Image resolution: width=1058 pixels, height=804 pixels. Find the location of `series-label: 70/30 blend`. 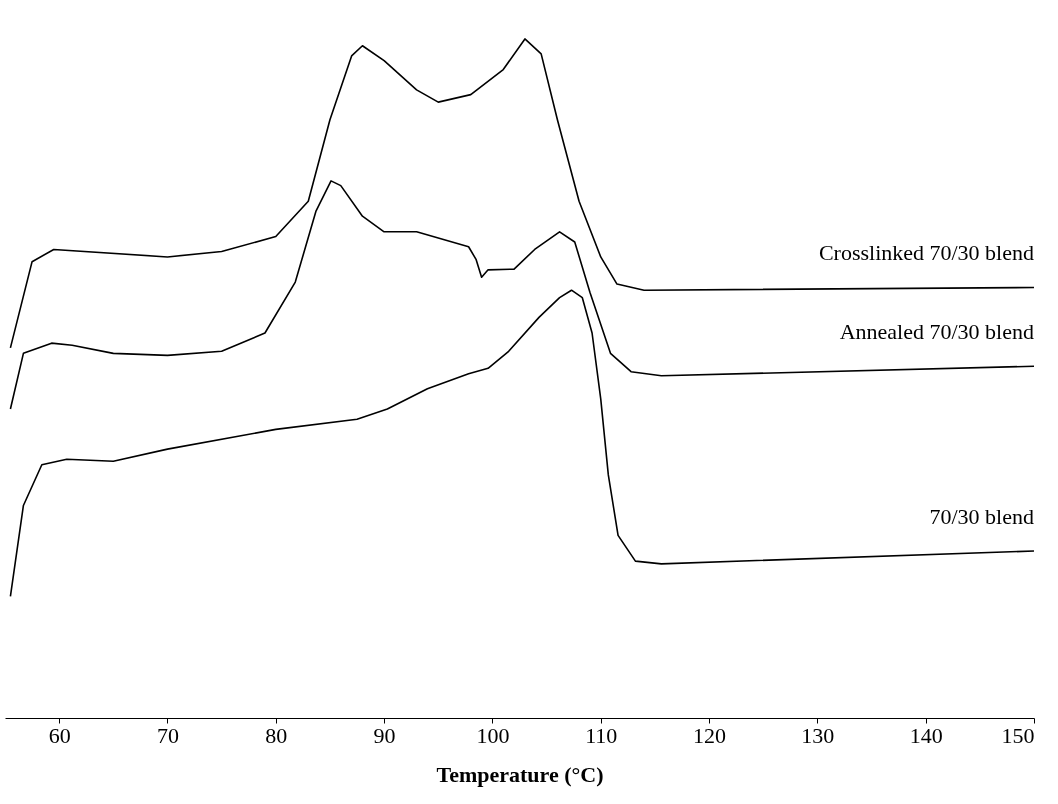

series-label: 70/30 blend is located at coordinates (981, 516).